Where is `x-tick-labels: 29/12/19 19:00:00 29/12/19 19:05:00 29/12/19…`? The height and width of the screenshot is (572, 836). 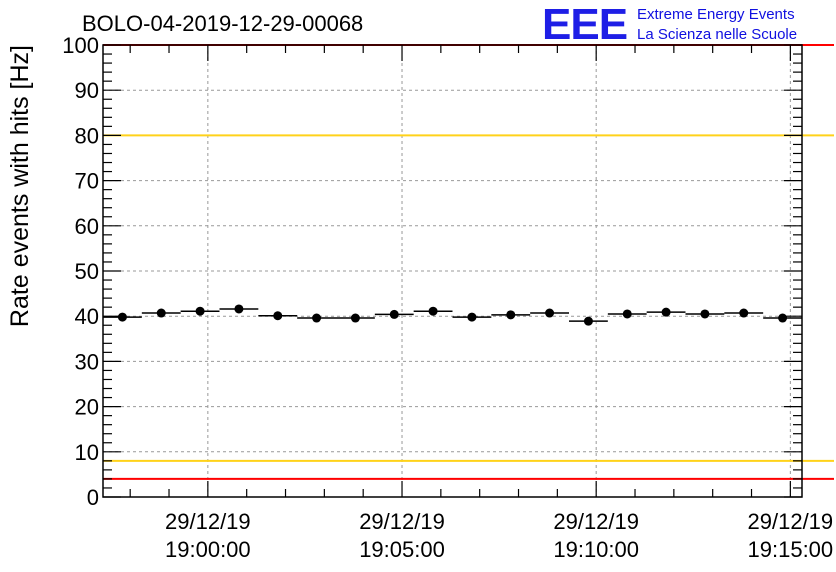
x-tick-labels: 29/12/19 19:00:00 29/12/19 19:05:00 29/12/19… is located at coordinates (499, 535).